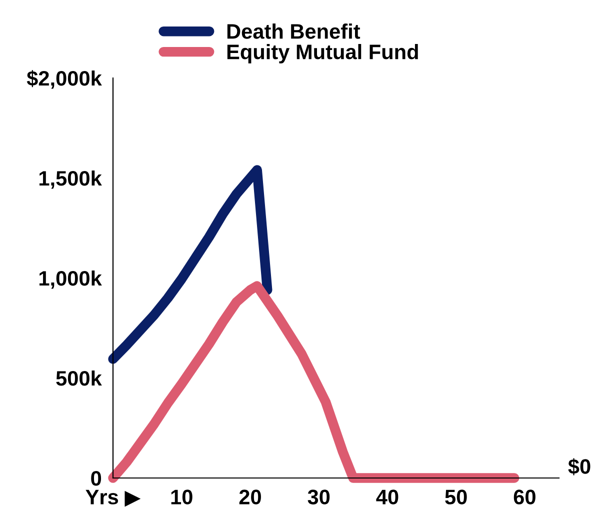  What do you see at coordinates (70, 179) in the screenshot?
I see `y-tick-label: 1,500k` at bounding box center [70, 179].